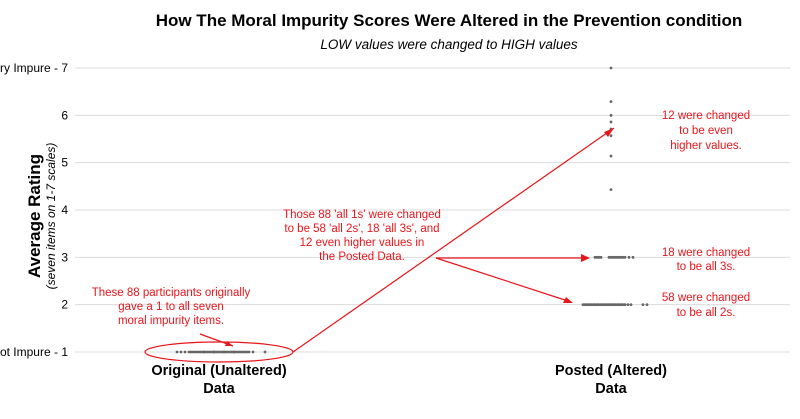 The image size is (800, 419). What do you see at coordinates (706, 131) in the screenshot?
I see `annotation-higher-2: to be even` at bounding box center [706, 131].